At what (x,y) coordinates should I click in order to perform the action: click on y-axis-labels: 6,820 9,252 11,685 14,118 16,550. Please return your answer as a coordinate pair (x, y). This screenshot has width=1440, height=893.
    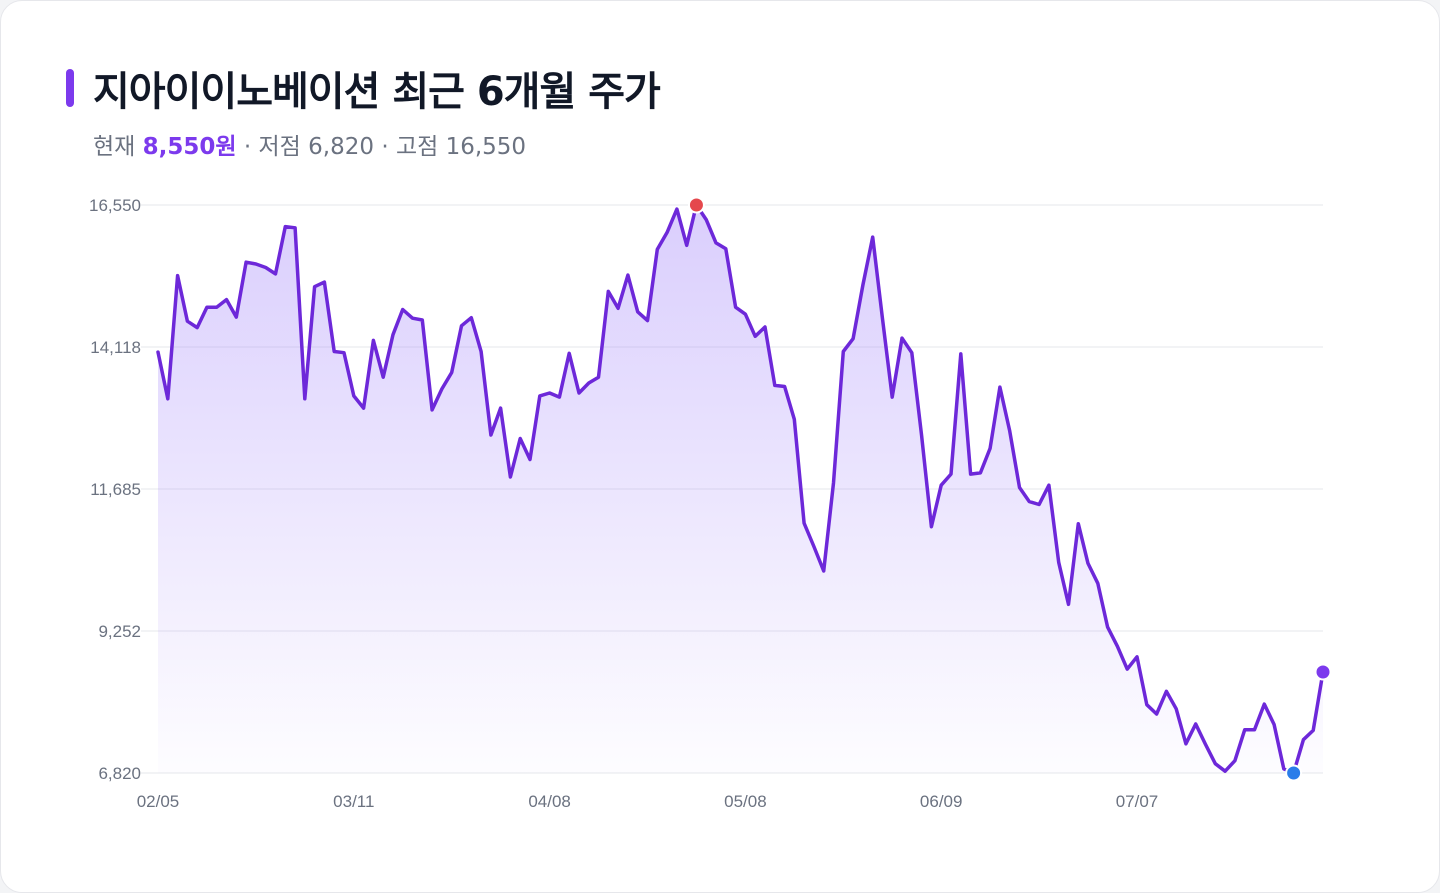
    Looking at the image, I should click on (115, 489).